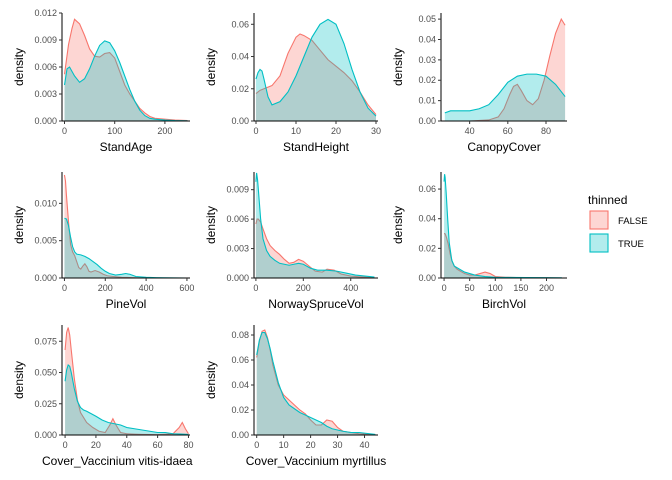 This screenshot has width=672, height=480. I want to click on panel-standheight-x-axis-title: StandHeight, so click(316, 147).